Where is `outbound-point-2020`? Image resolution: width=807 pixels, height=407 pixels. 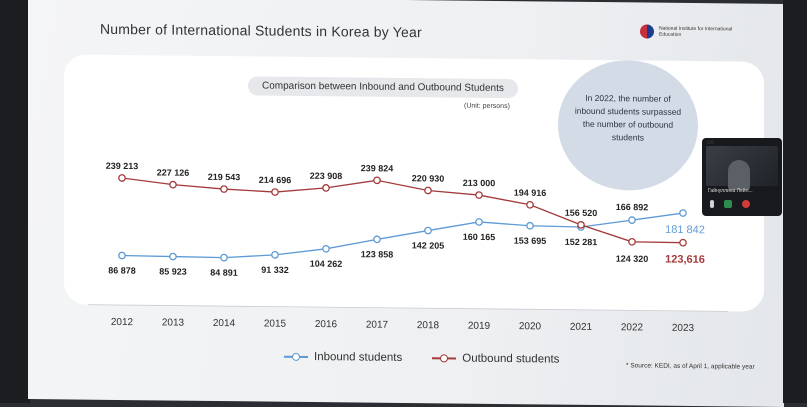 outbound-point-2020 is located at coordinates (530, 204).